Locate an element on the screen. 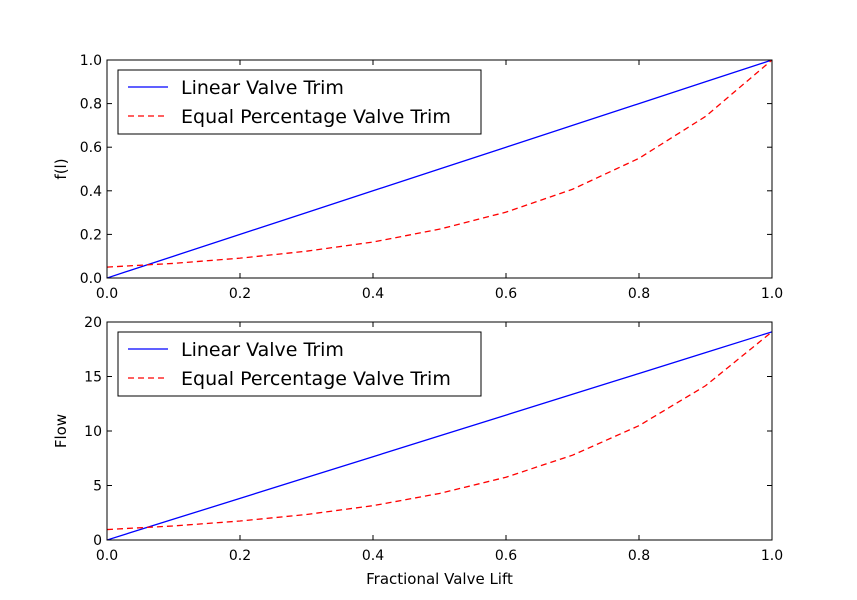 The image size is (857, 600). y-tick-label: 0.6 is located at coordinates (91, 148).